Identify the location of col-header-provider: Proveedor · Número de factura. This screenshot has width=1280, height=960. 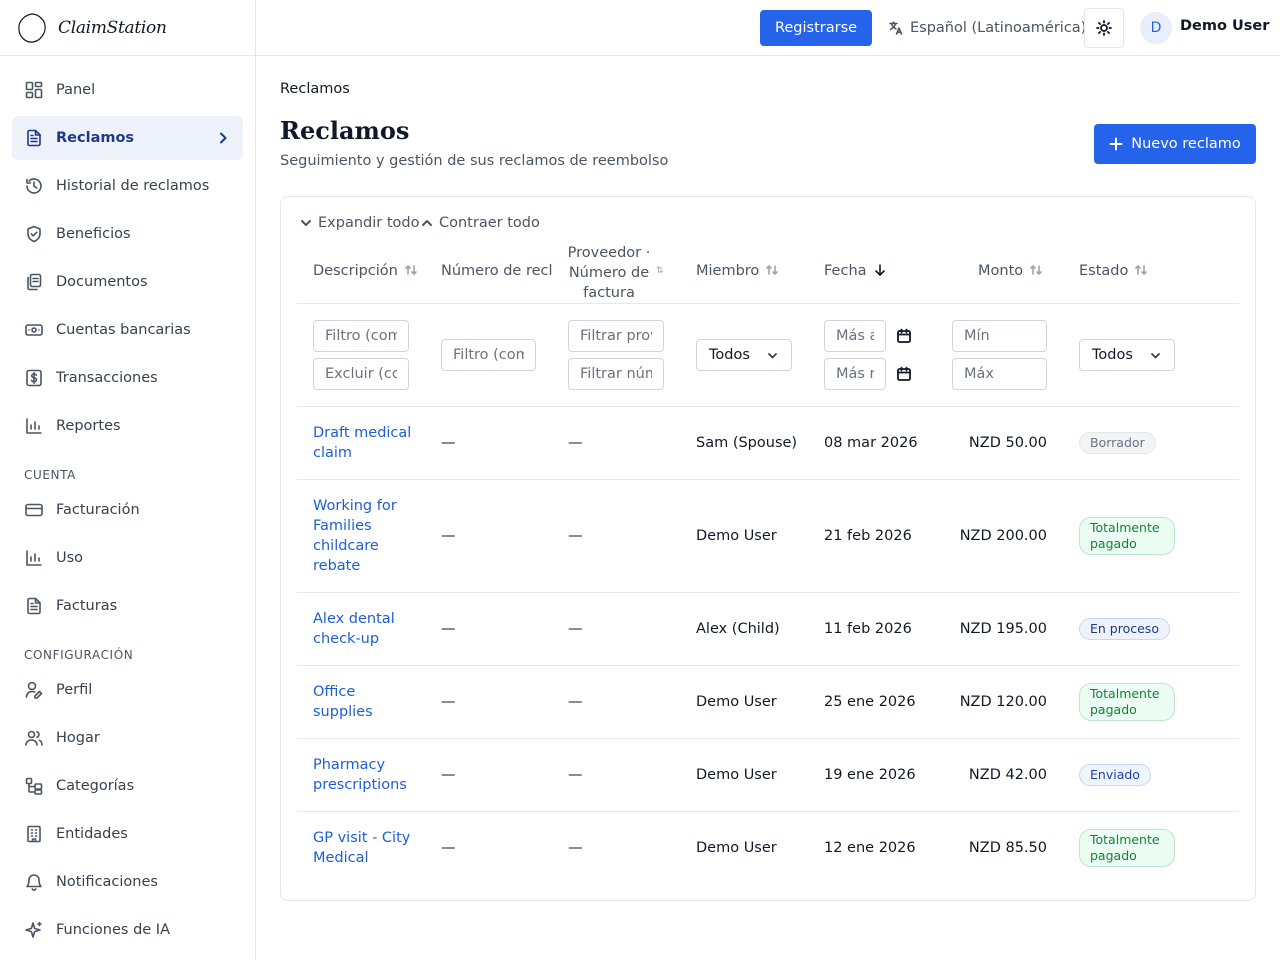
(609, 273).